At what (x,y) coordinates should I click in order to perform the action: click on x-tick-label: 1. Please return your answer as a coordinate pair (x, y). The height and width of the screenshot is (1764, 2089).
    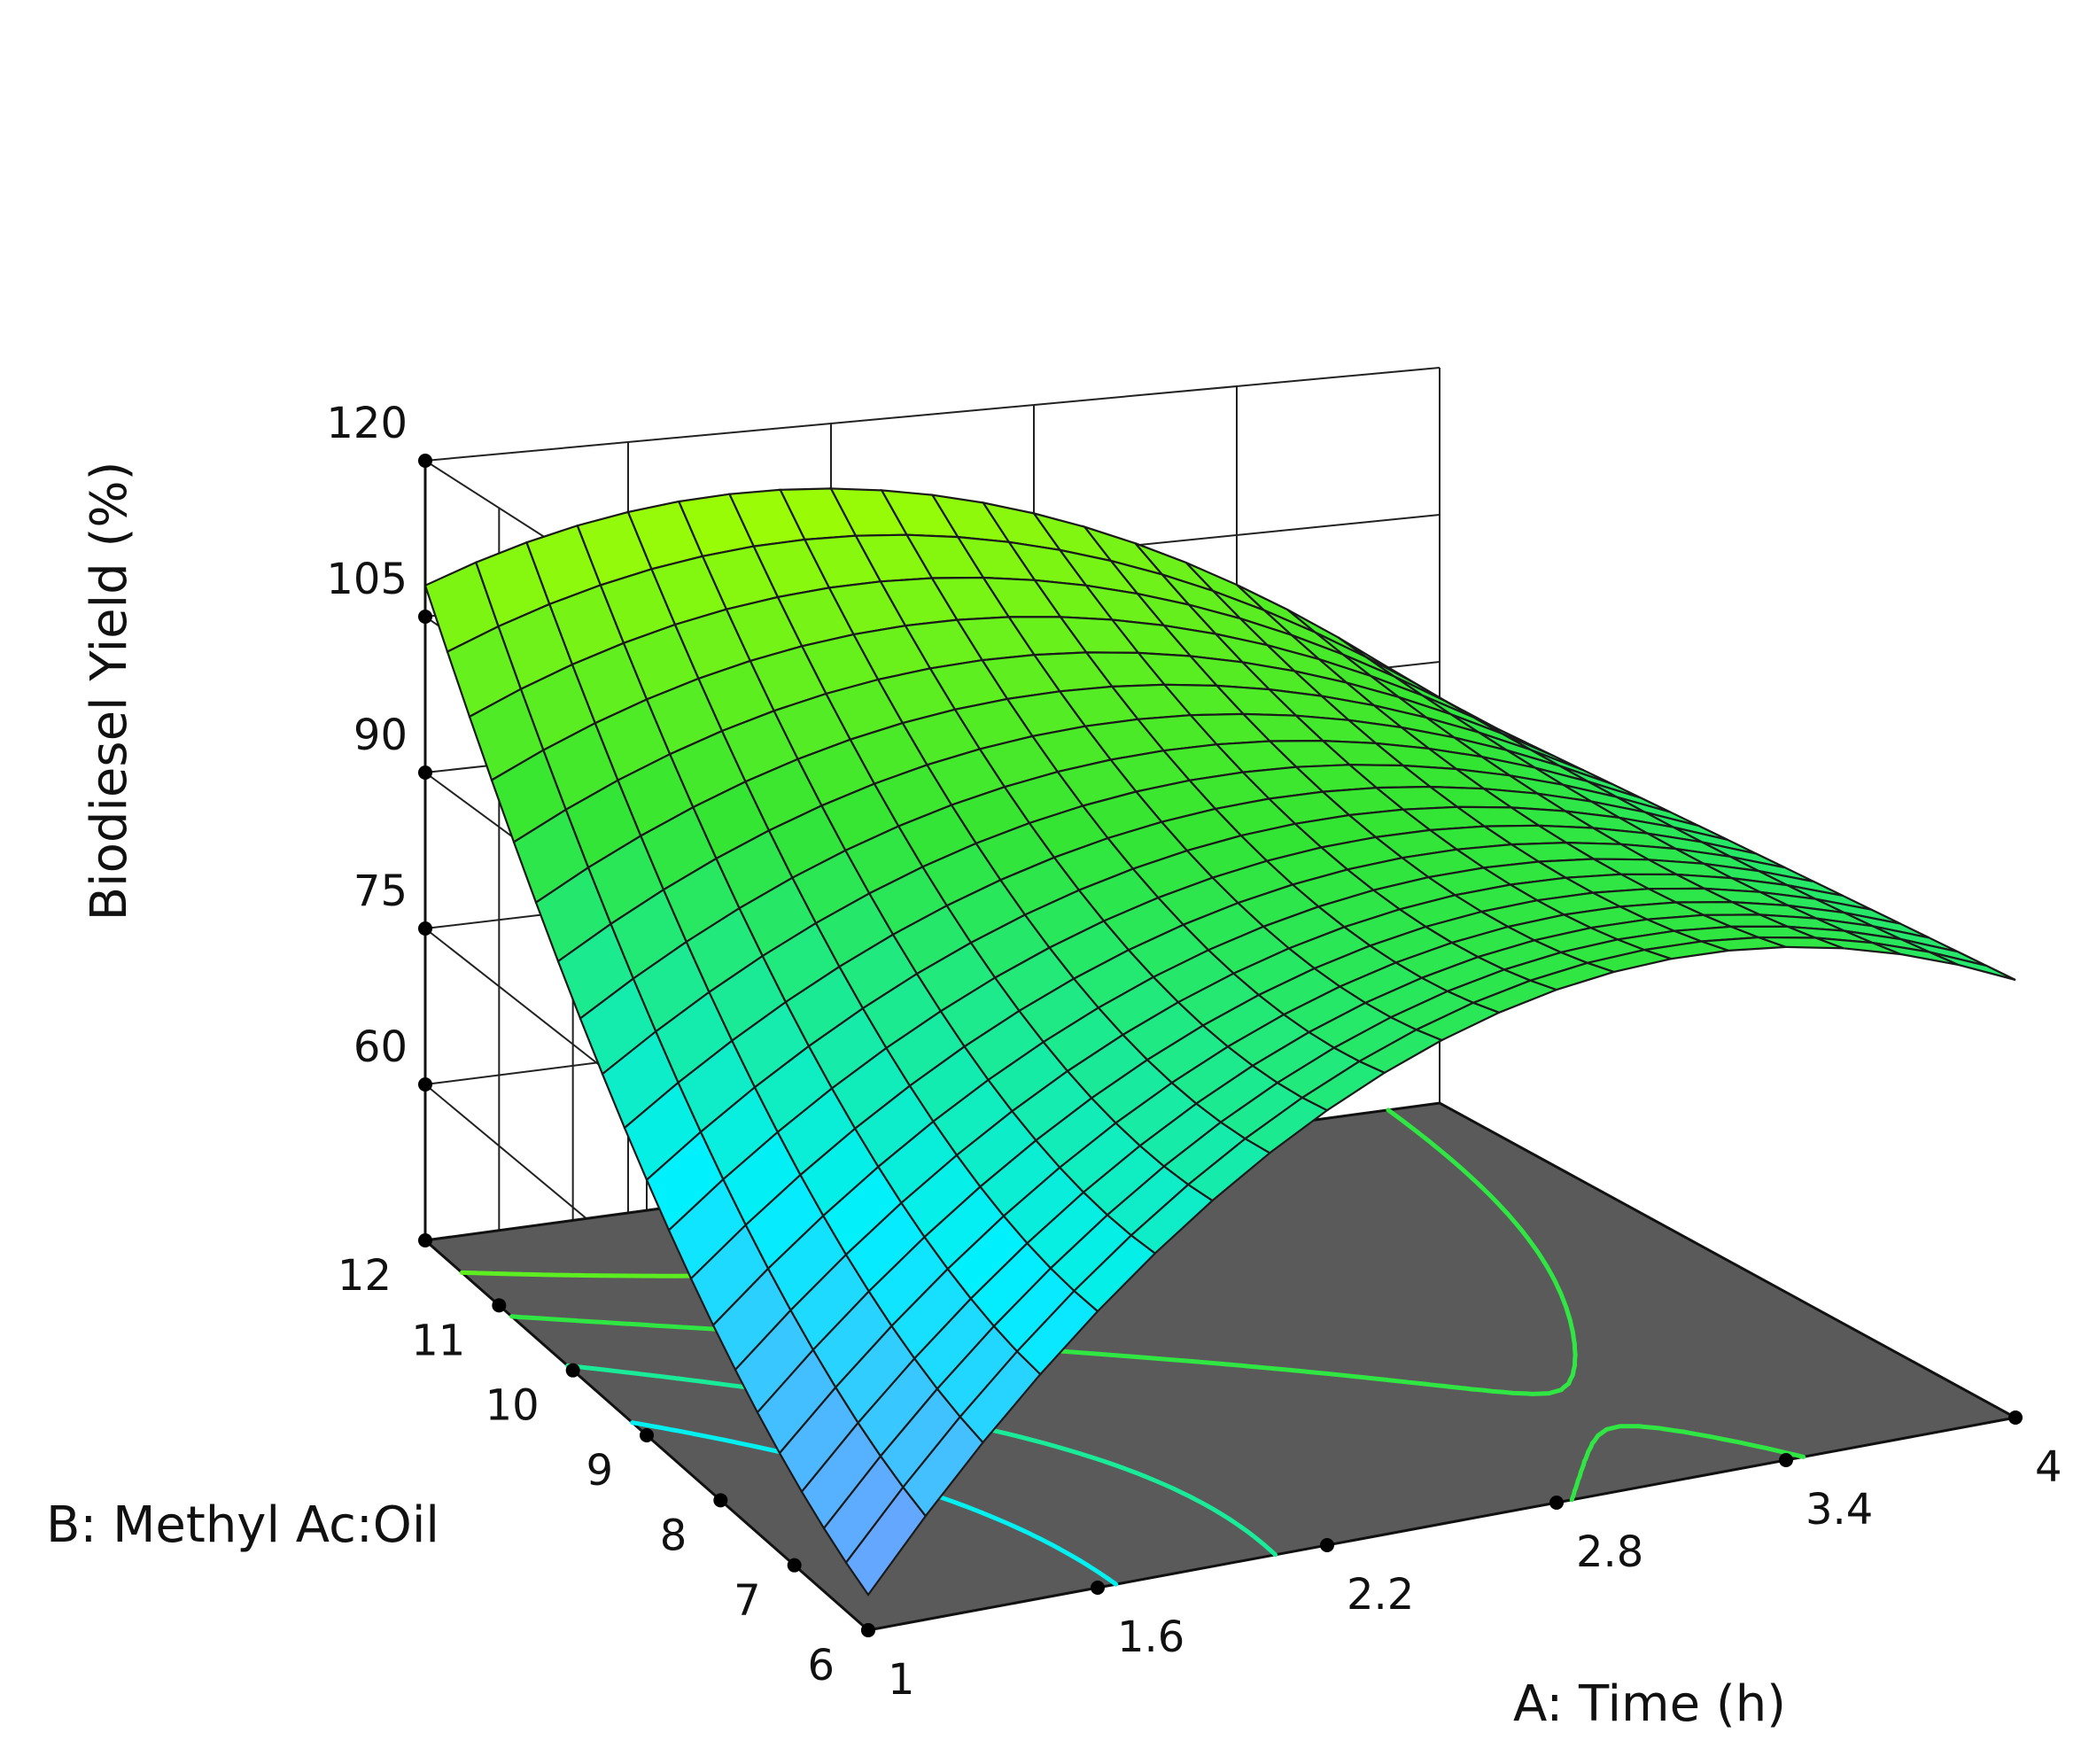
    Looking at the image, I should click on (901, 1680).